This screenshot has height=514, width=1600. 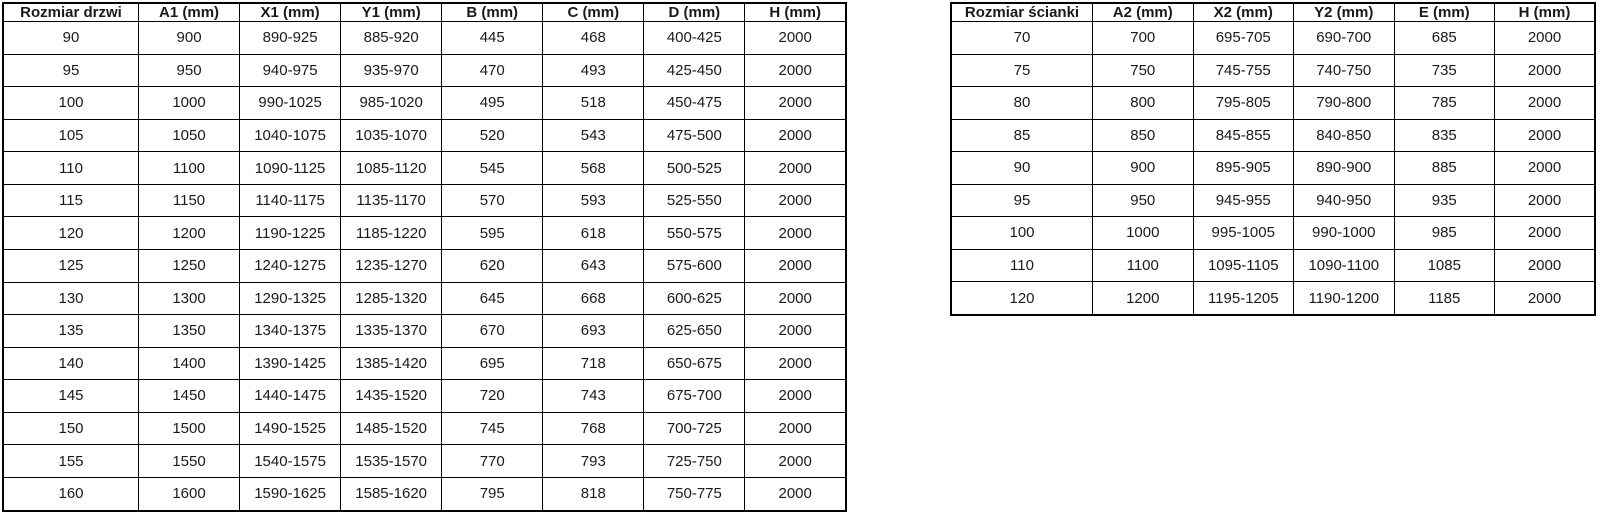 What do you see at coordinates (1444, 233) in the screenshot?
I see `table-cell: 985` at bounding box center [1444, 233].